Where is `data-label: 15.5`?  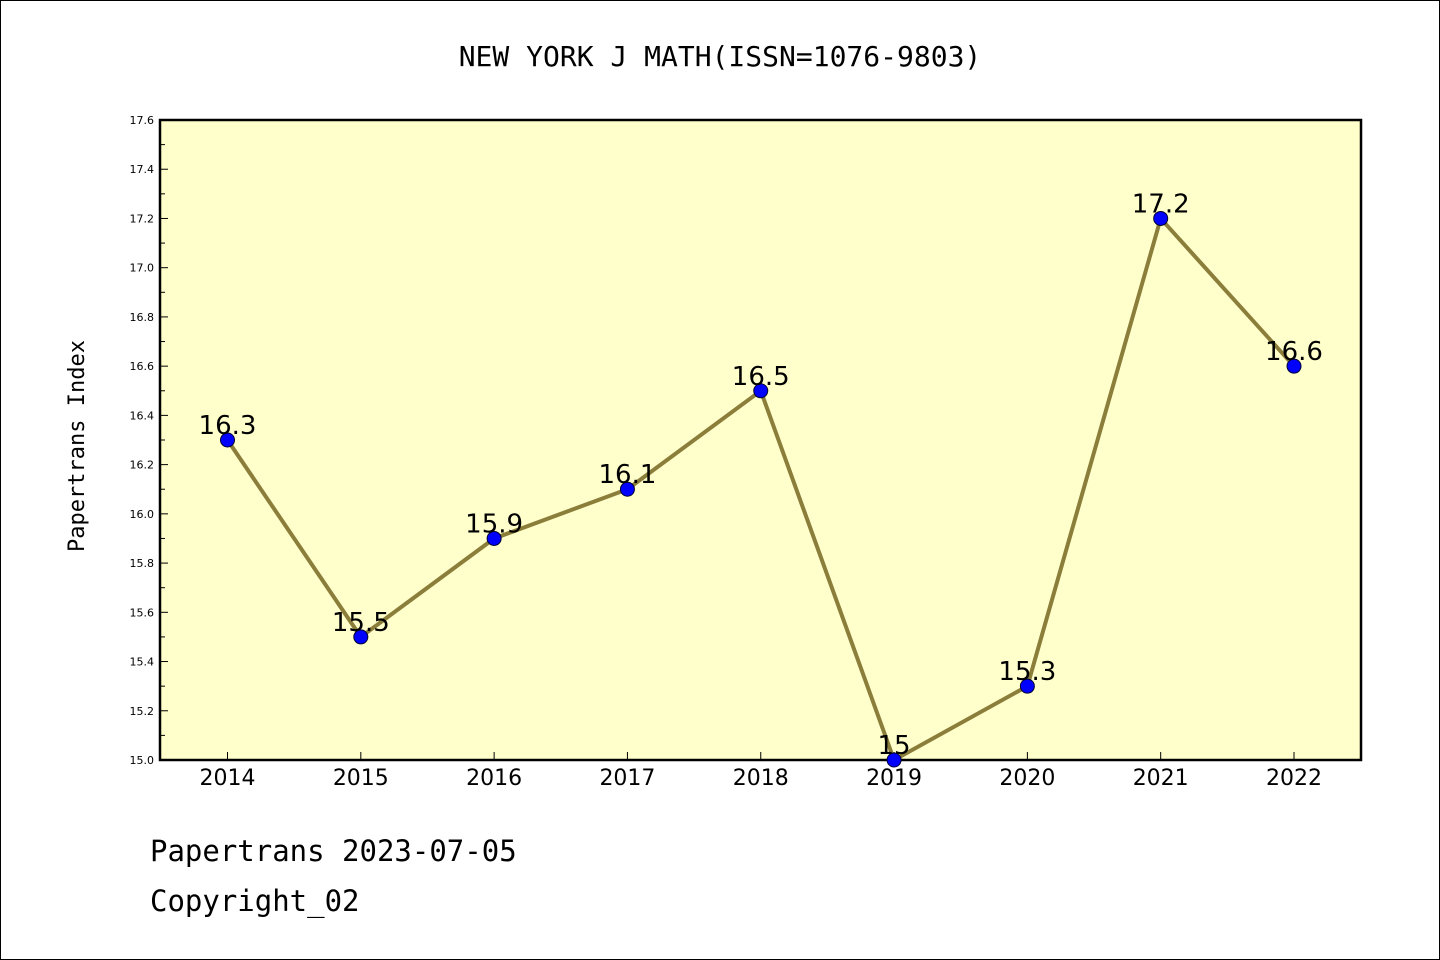 data-label: 15.5 is located at coordinates (361, 623).